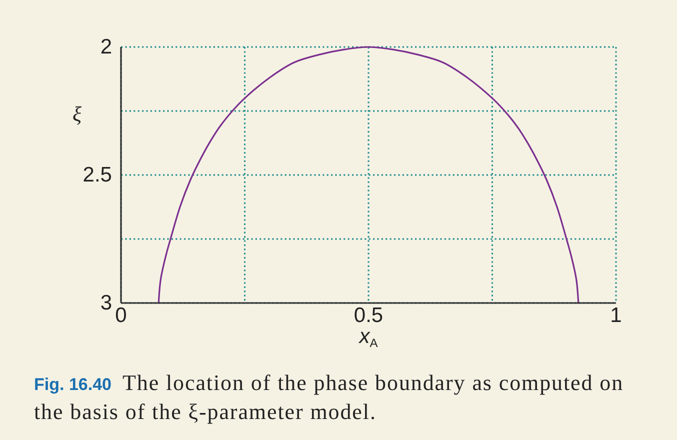 The width and height of the screenshot is (677, 440). What do you see at coordinates (329, 397) in the screenshot?
I see `caption: Fig. 16.40 The location of the phase boundary as computed on the basis of the ξ-parameter model.` at bounding box center [329, 397].